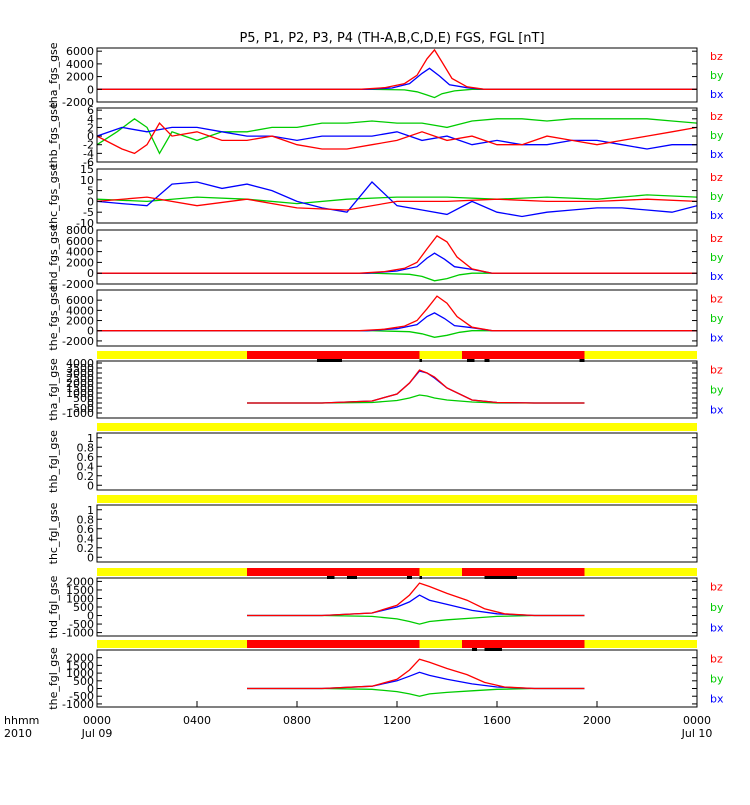  I want to click on y-tick-label: 0.4, so click(86, 466).